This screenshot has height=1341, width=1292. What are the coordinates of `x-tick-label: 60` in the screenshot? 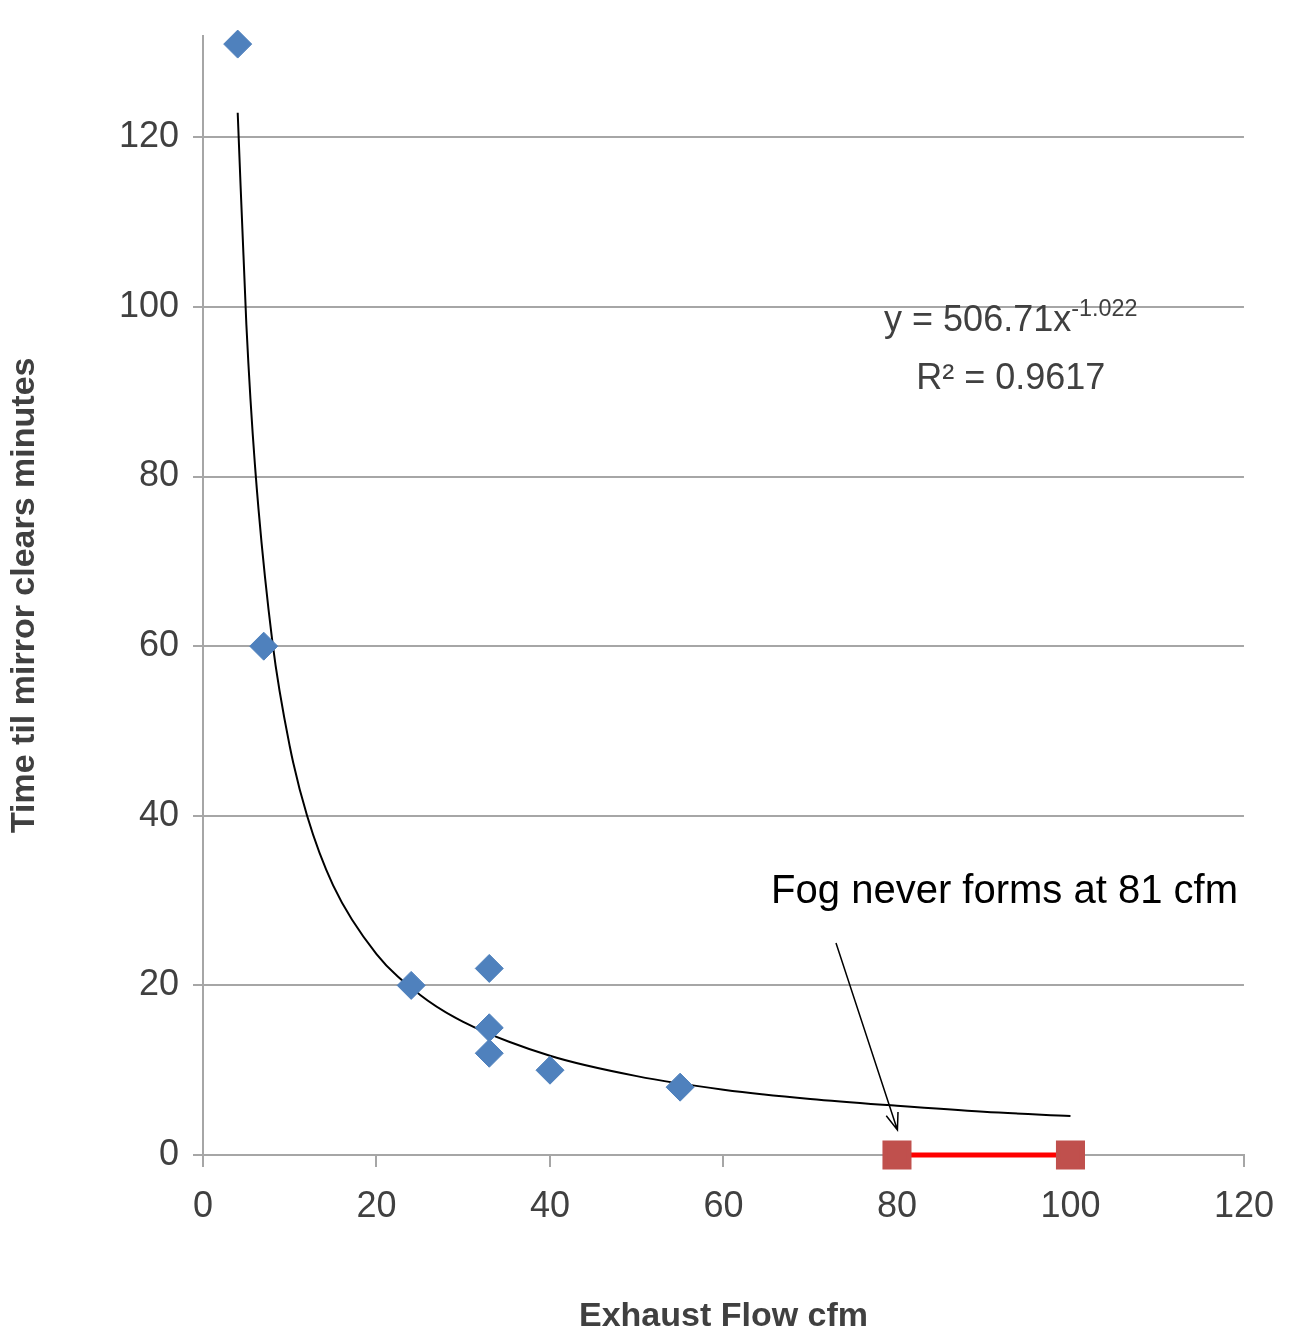 It's located at (723, 1204).